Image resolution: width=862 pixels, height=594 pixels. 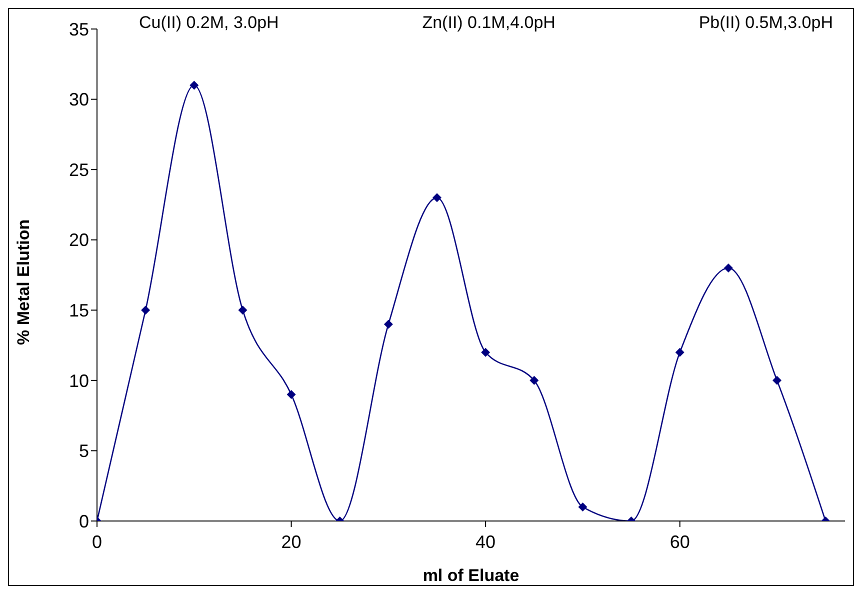 What do you see at coordinates (78, 380) in the screenshot?
I see `y-tick-label: 10` at bounding box center [78, 380].